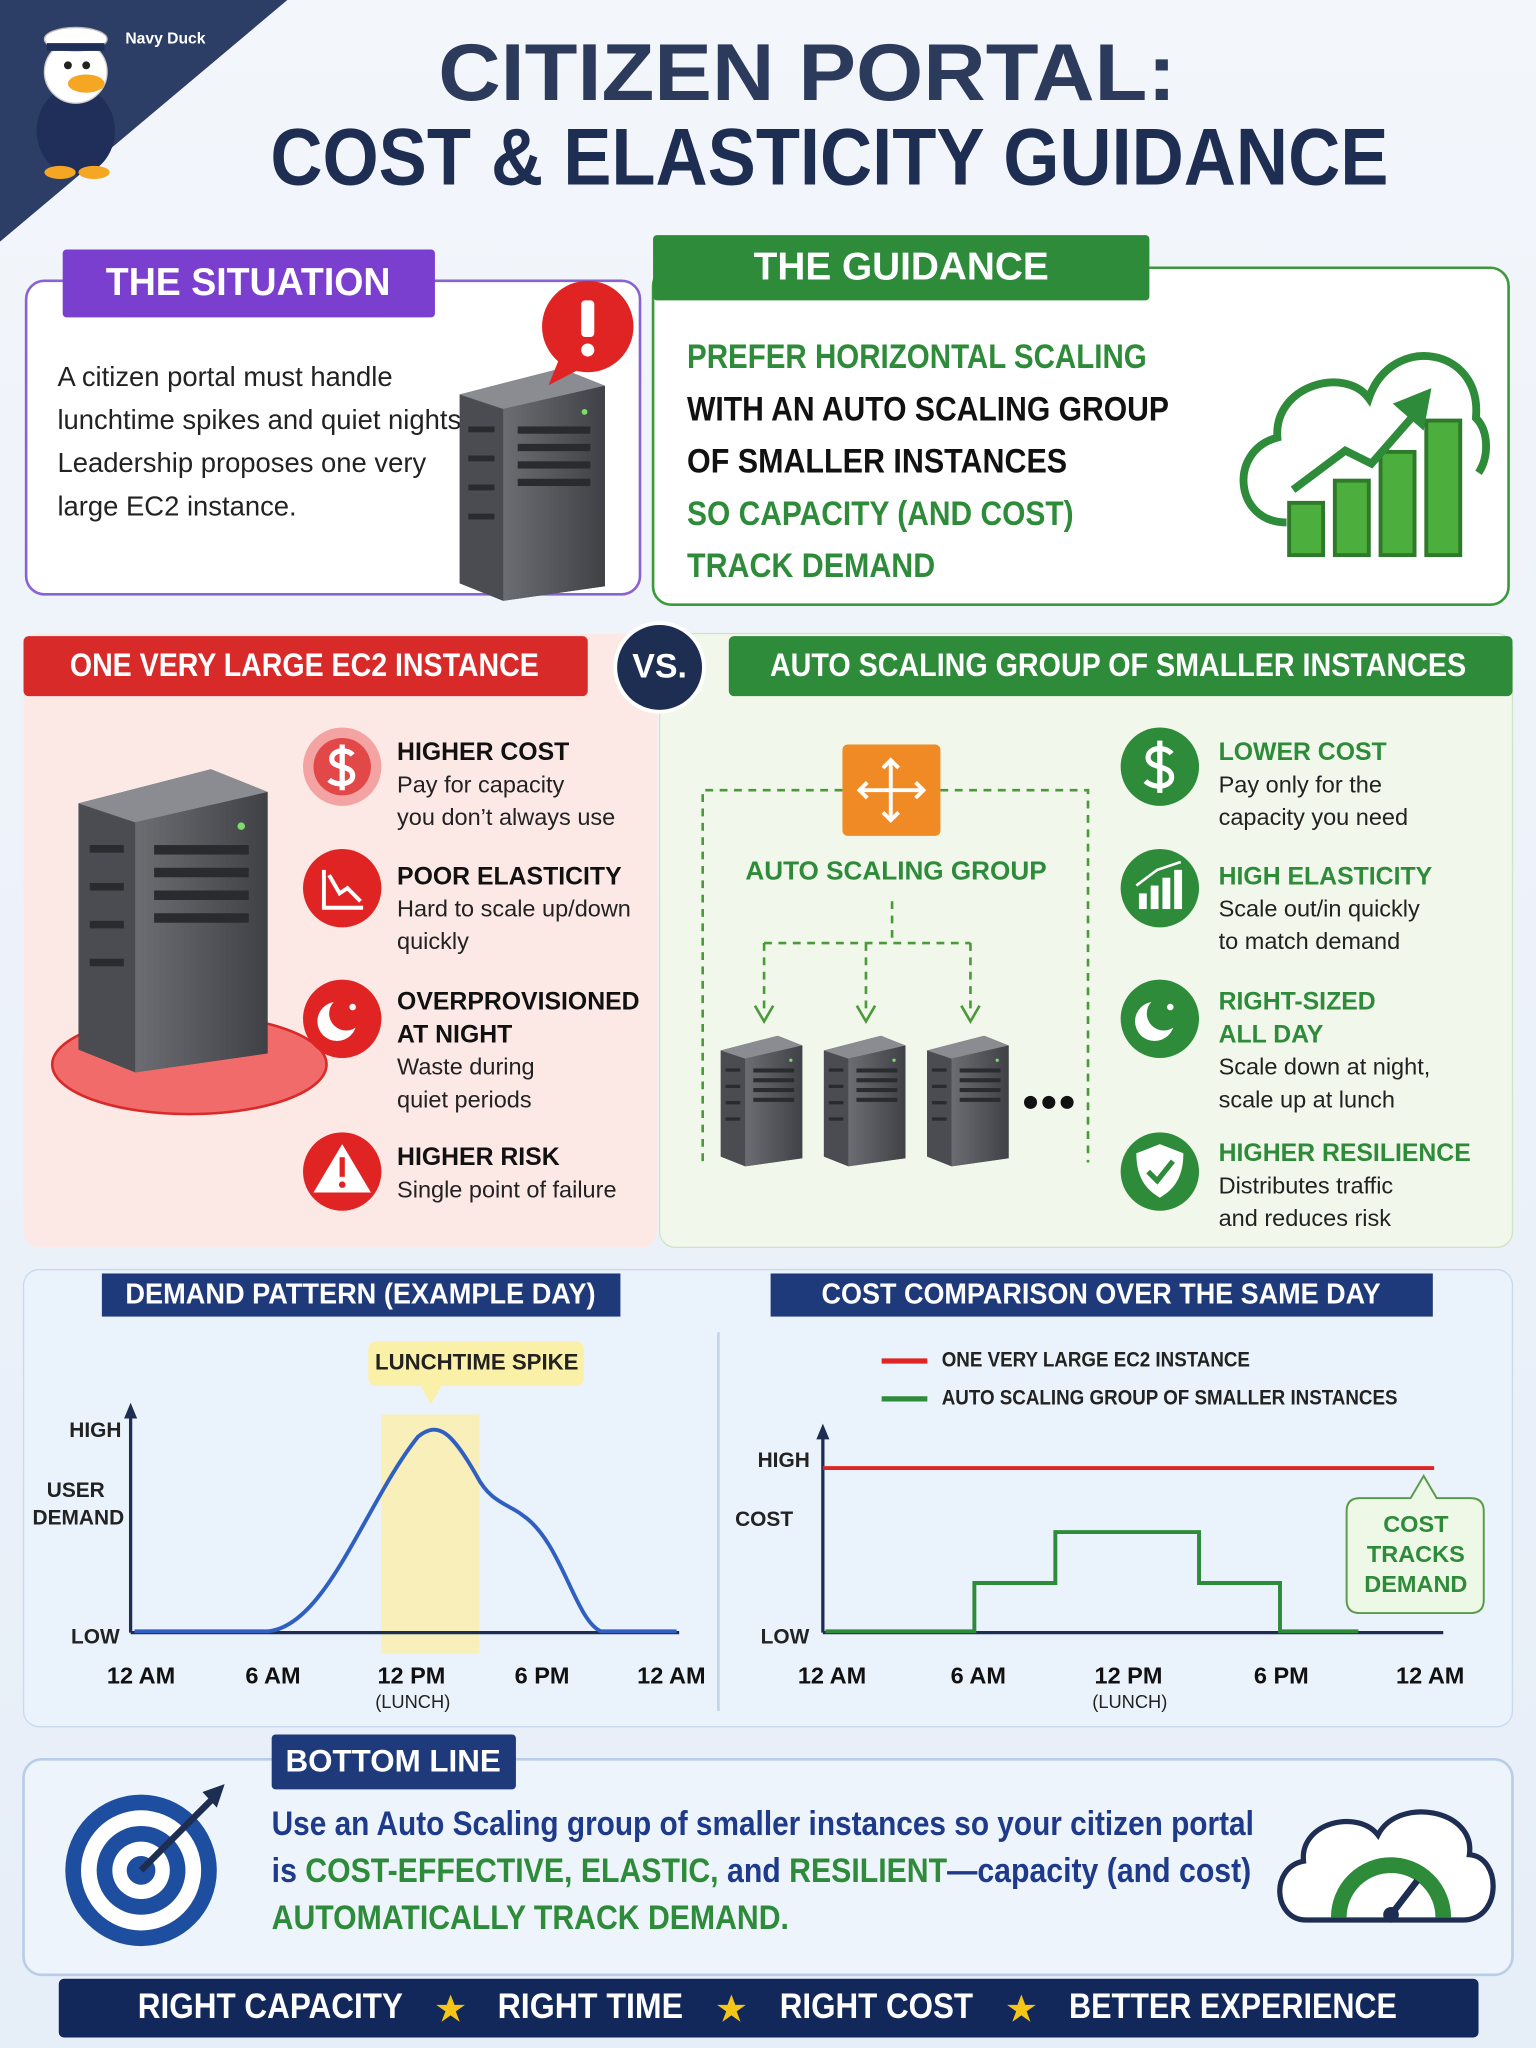 This screenshot has width=1536, height=2048. I want to click on situation-heading: THE SITUATION, so click(248, 282).